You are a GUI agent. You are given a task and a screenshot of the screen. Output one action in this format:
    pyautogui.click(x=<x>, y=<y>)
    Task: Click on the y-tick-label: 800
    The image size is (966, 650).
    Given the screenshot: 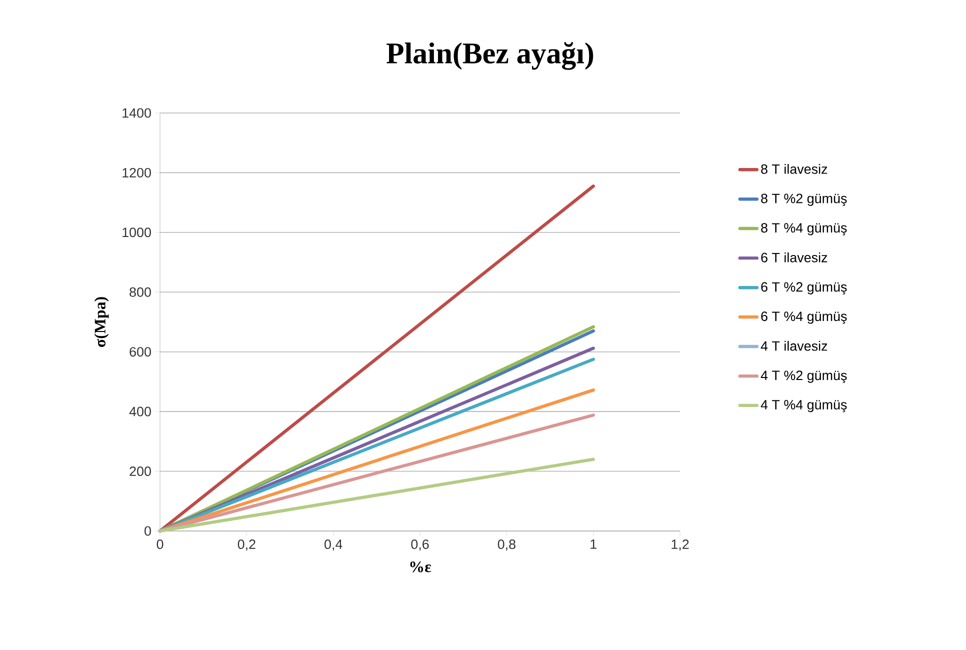 What is the action you would take?
    pyautogui.click(x=140, y=292)
    